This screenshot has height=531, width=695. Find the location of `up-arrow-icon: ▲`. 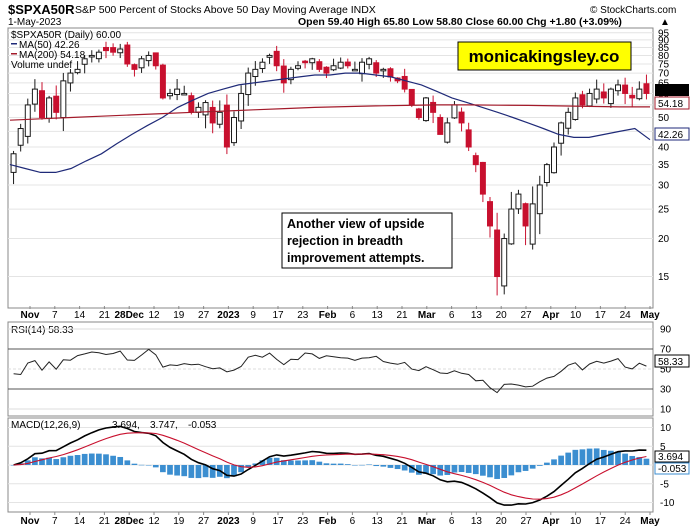

up-arrow-icon: ▲ is located at coordinates (665, 22).